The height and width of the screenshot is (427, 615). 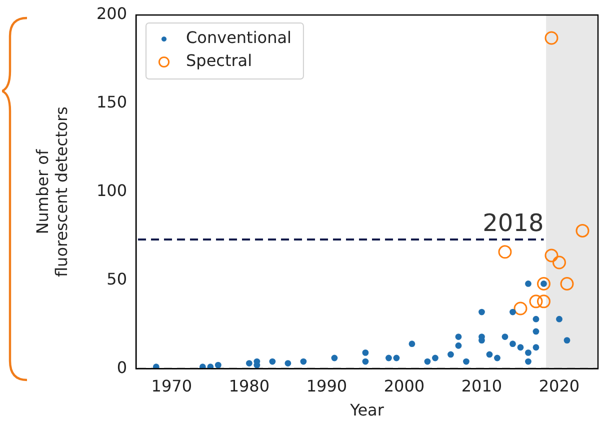 I want to click on y-tick-label: 100, so click(x=111, y=190).